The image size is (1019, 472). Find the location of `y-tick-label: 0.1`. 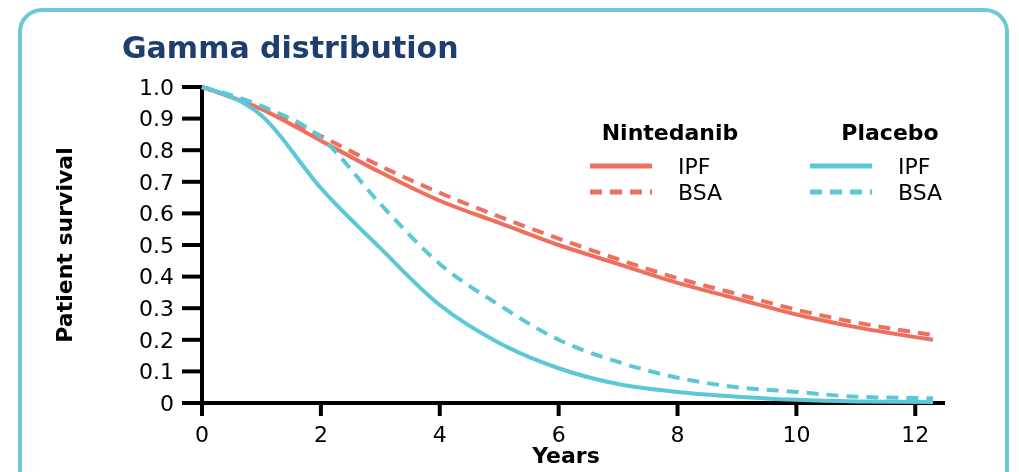

y-tick-label: 0.1 is located at coordinates (156, 372).